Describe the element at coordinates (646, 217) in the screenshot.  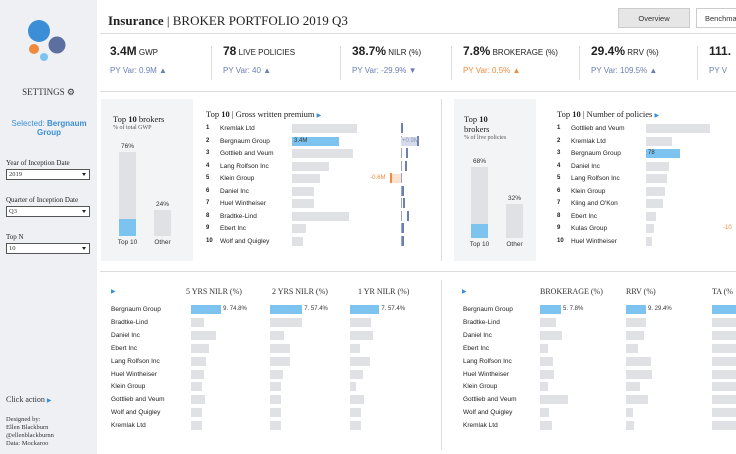
I see `list-item: 8 Ebert Inc` at that location.